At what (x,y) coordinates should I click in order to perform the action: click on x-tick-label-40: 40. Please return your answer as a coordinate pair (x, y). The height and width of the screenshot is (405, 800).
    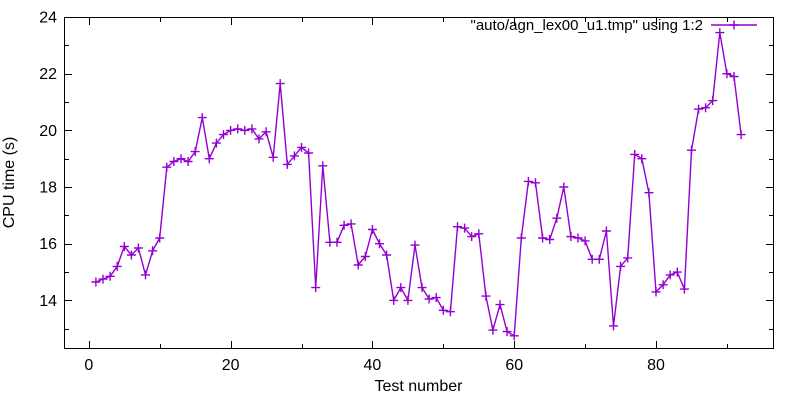
    Looking at the image, I should click on (373, 365).